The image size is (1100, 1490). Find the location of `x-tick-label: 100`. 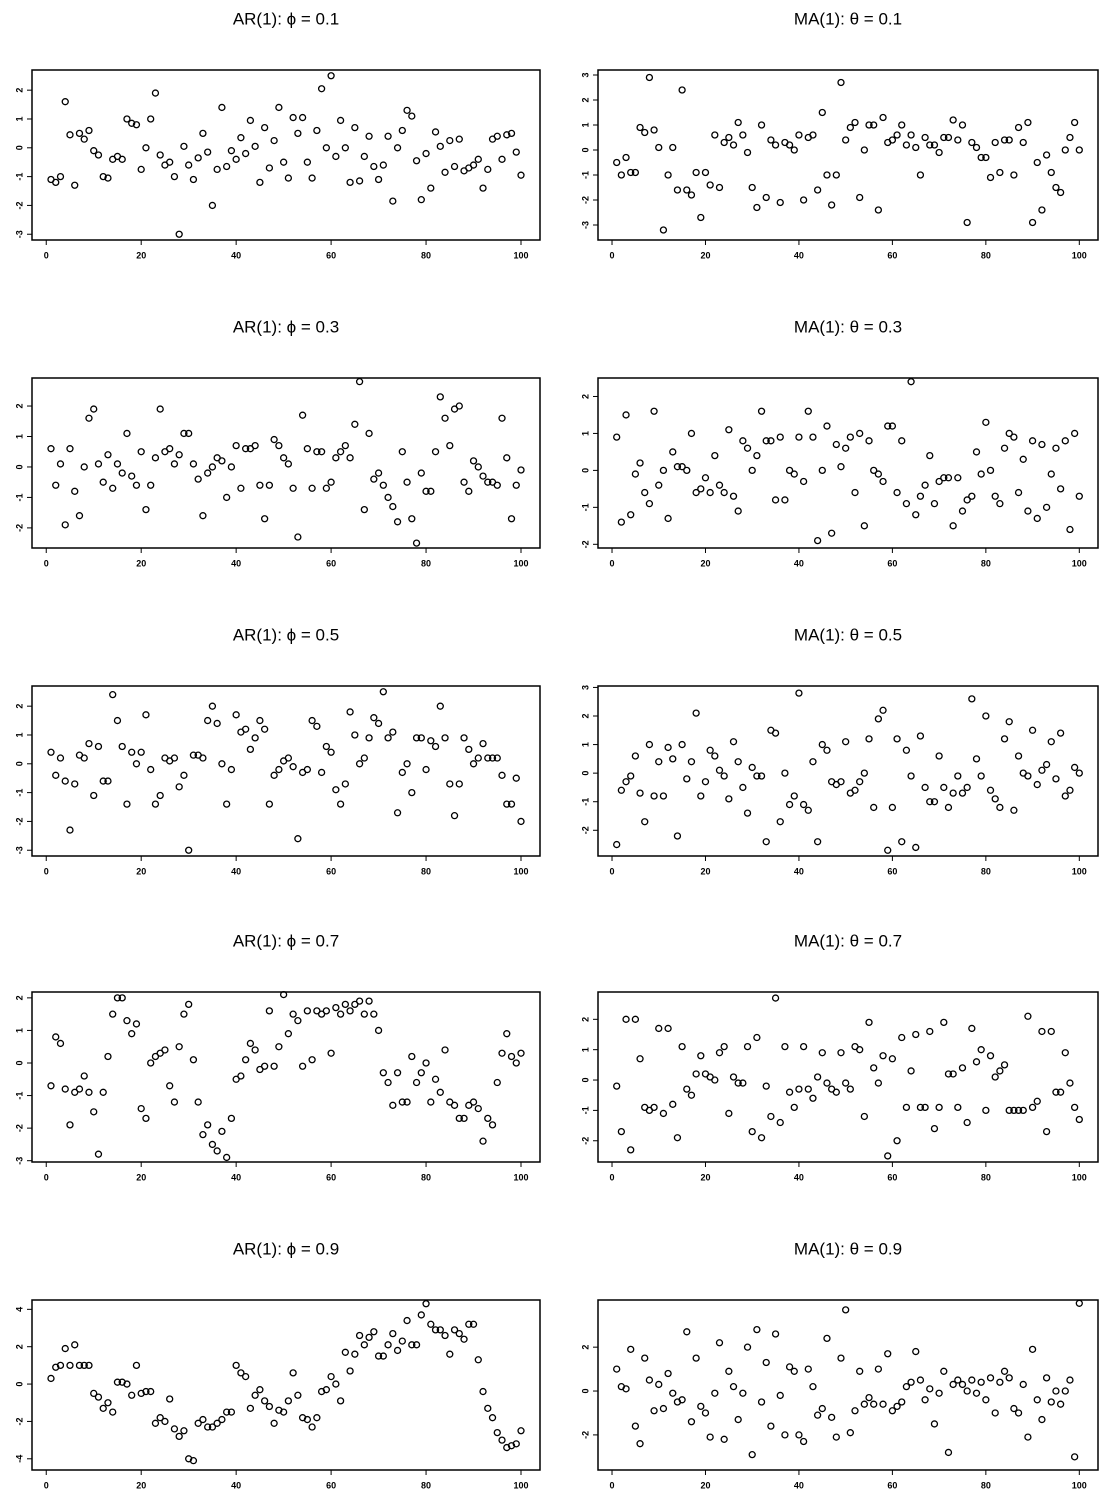

x-tick-label: 100 is located at coordinates (1079, 563).